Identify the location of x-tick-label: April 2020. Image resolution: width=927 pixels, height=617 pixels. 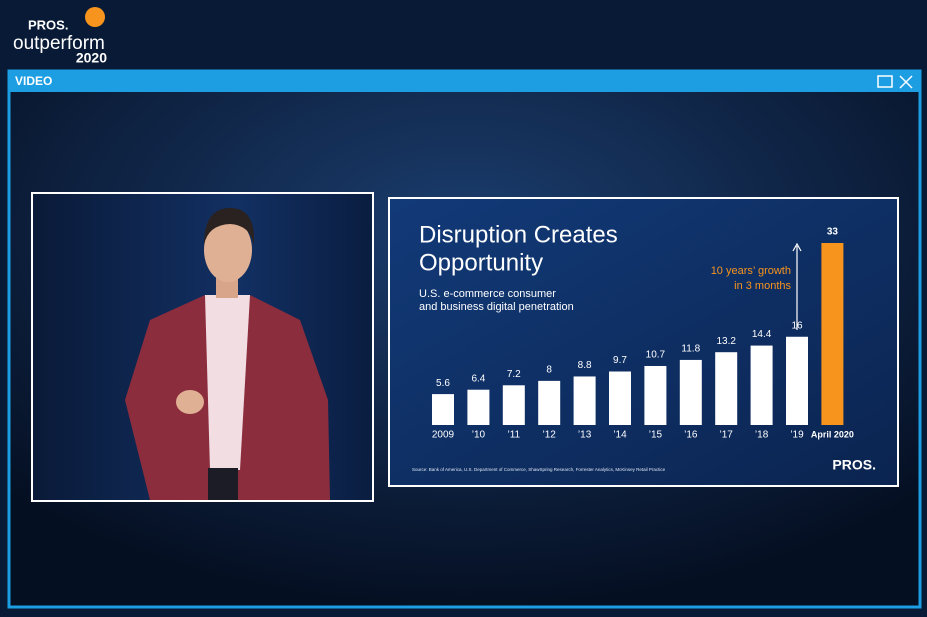
(832, 434).